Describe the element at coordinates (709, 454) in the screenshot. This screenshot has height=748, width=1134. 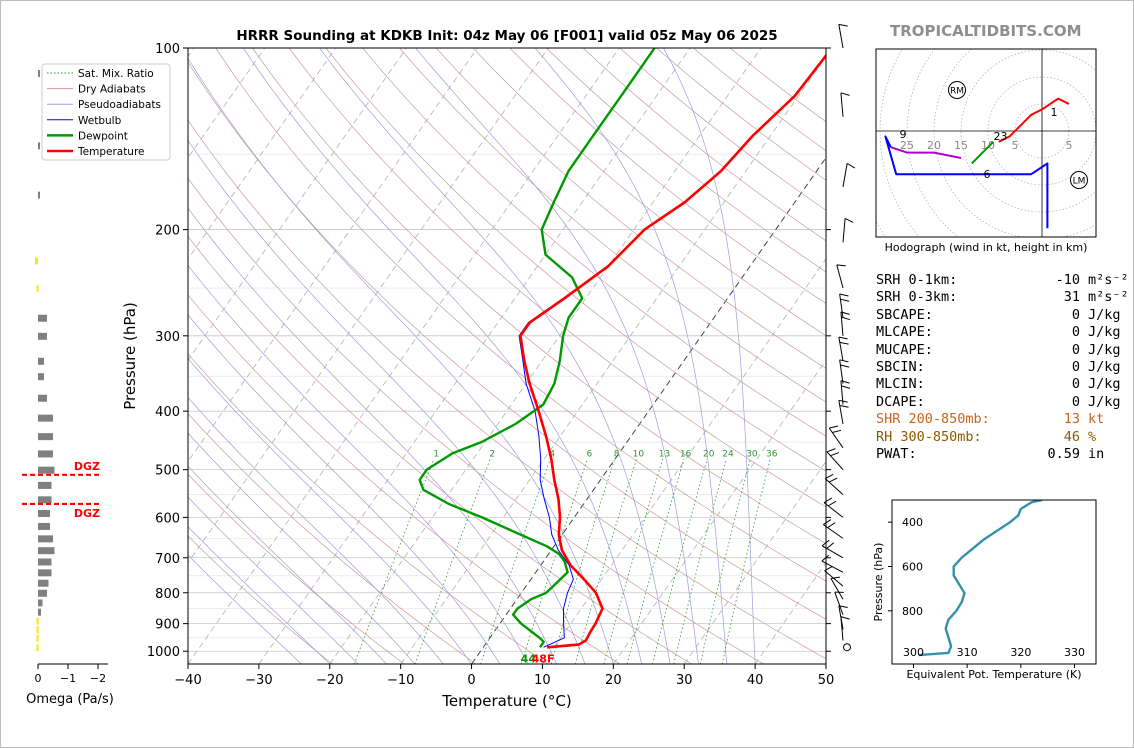
I see `mixing-ratio-label: 20` at that location.